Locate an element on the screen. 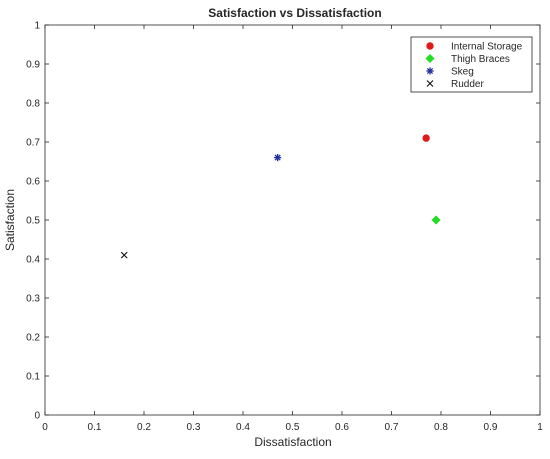 Image resolution: width=550 pixels, height=459 pixels. y-tick-label: 0.8 is located at coordinates (33, 104).